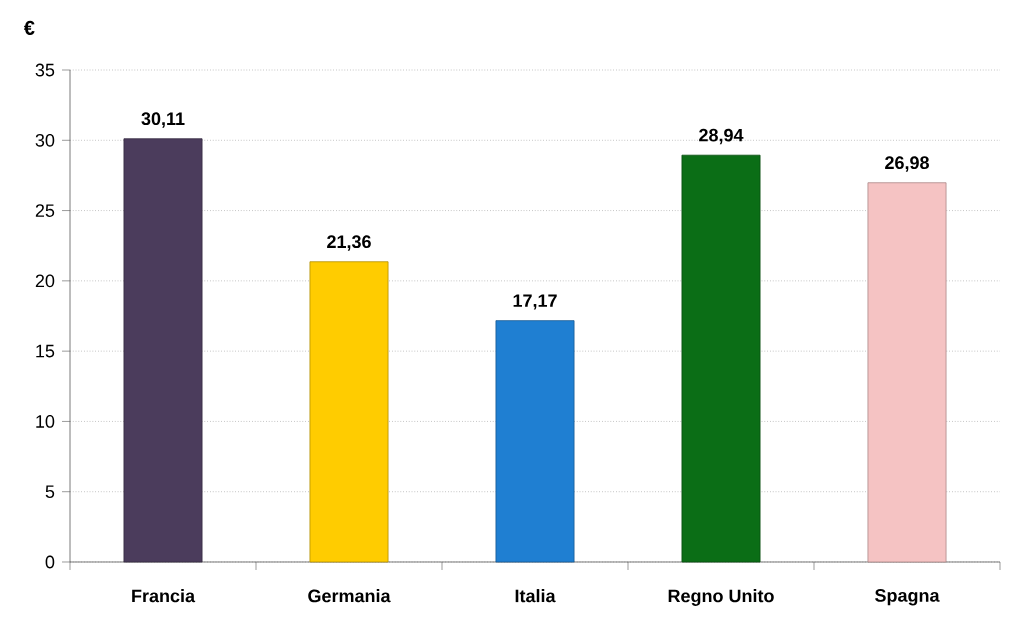 Image resolution: width=1015 pixels, height=623 pixels. What do you see at coordinates (535, 302) in the screenshot?
I see `data-label: 17,17` at bounding box center [535, 302].